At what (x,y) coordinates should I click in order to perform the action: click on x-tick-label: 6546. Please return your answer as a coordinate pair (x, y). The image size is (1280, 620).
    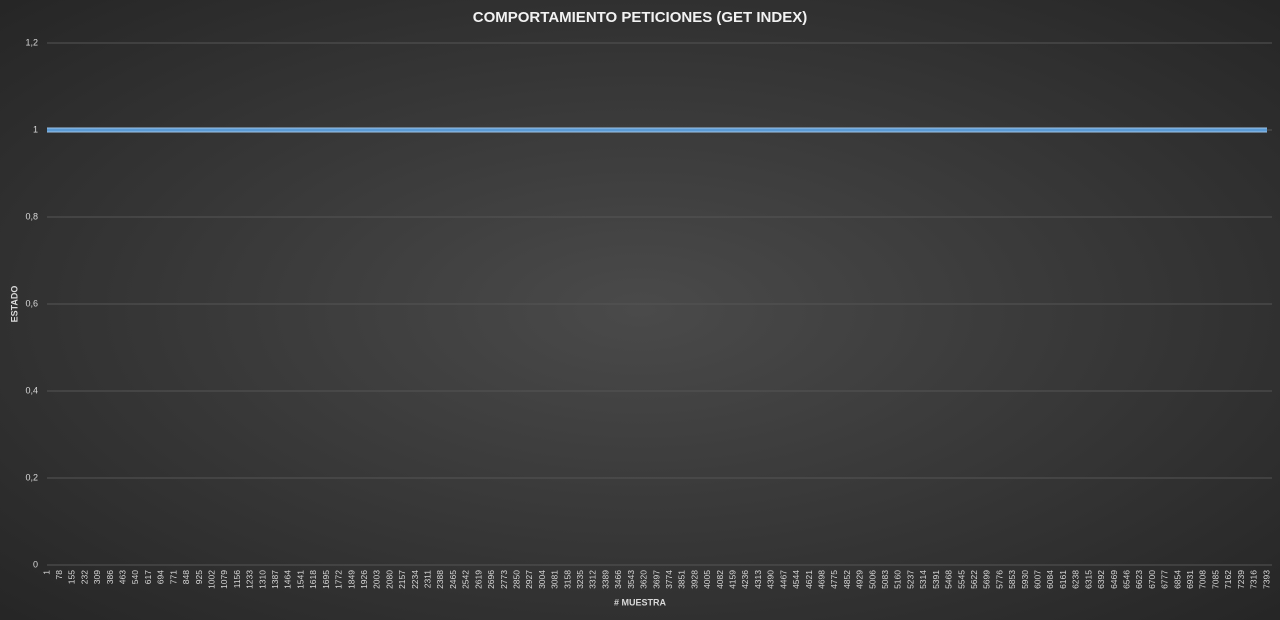
    Looking at the image, I should click on (1126, 579).